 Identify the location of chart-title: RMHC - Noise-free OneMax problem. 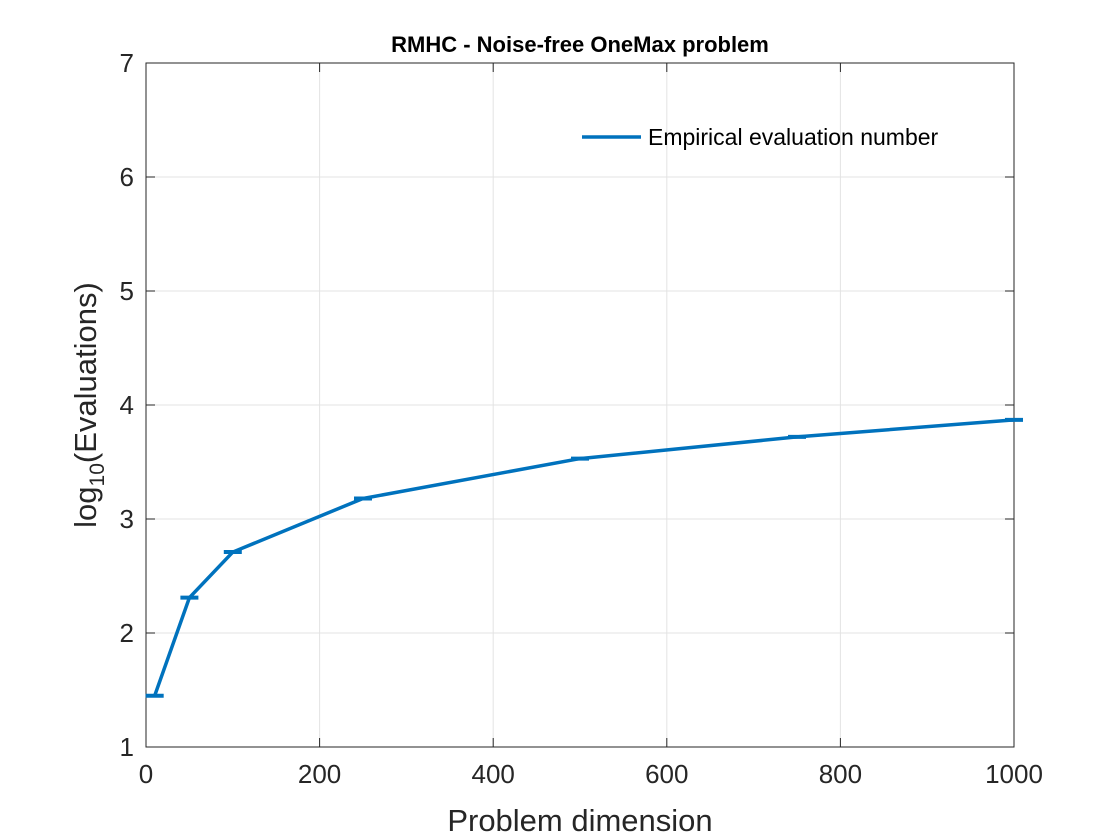
(580, 44).